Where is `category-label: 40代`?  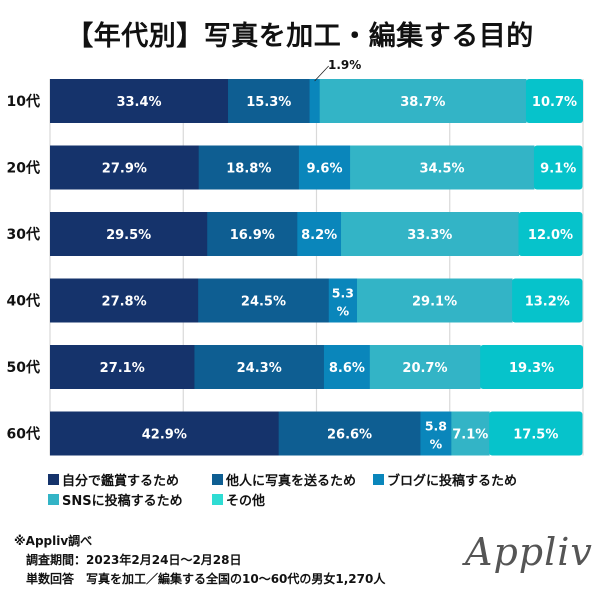
category-label: 40代 is located at coordinates (23, 301).